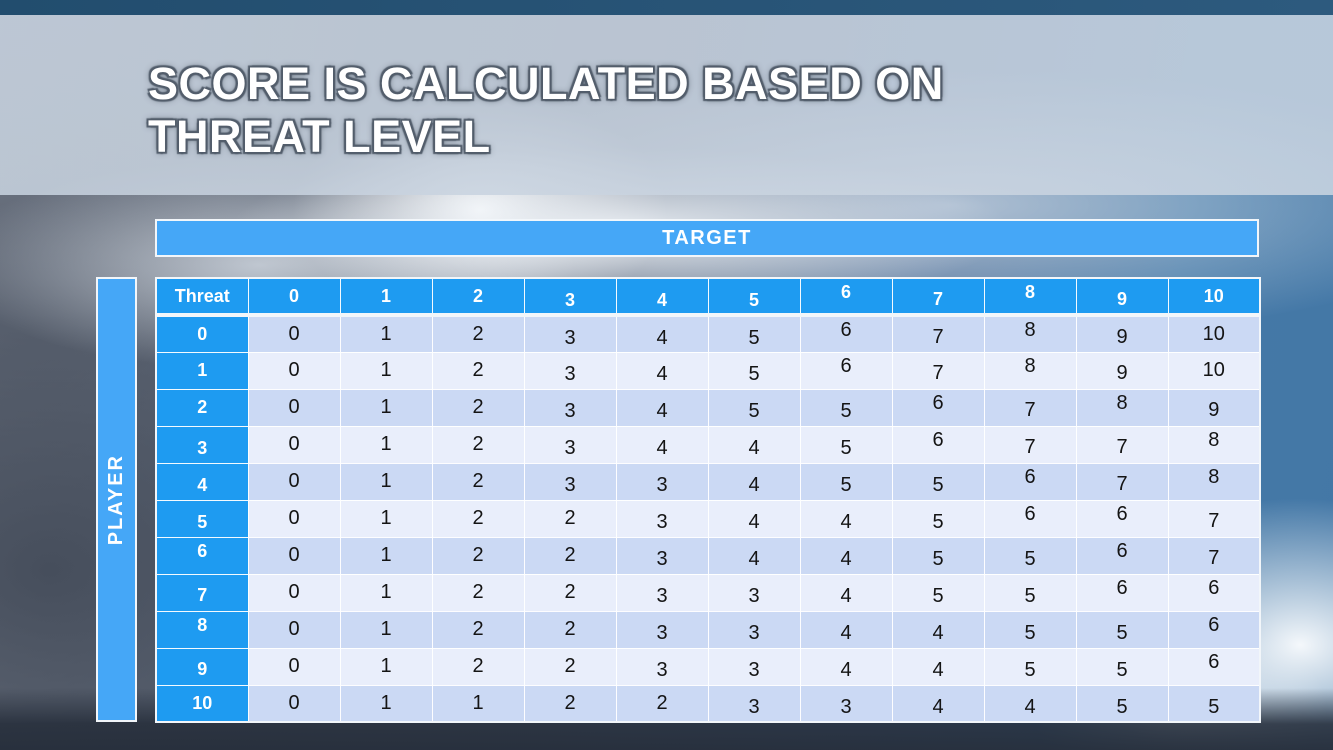 The image size is (1333, 750). Describe the element at coordinates (202, 703) in the screenshot. I see `row-header: 10` at that location.